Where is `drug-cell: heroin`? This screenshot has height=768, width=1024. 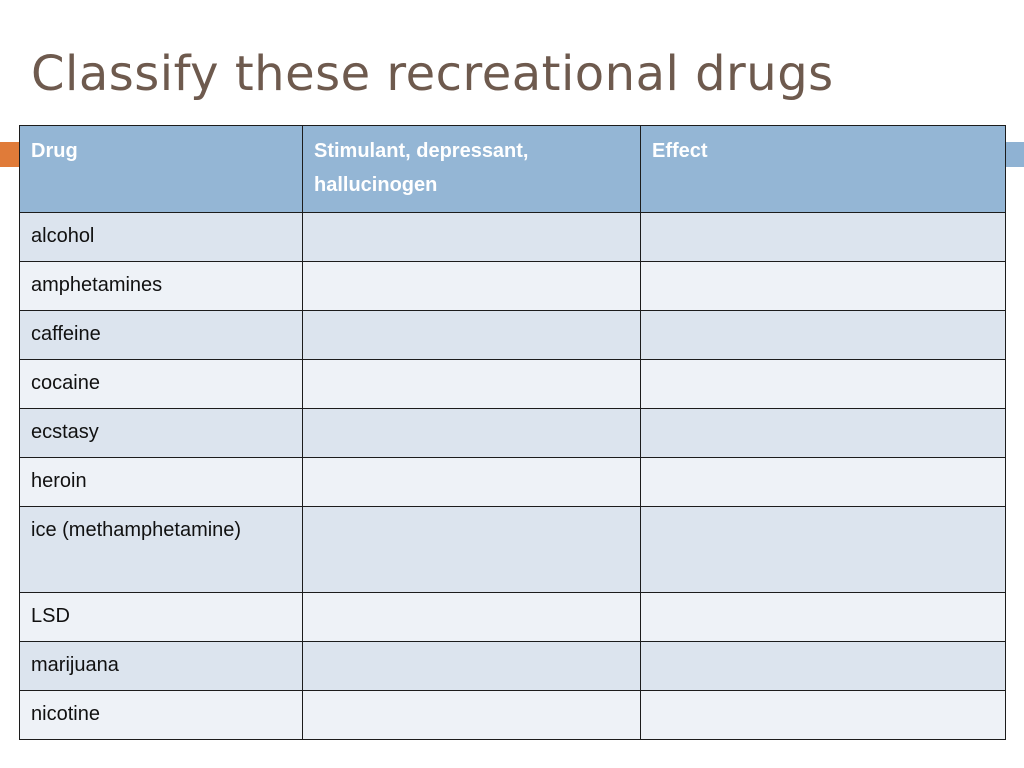 drug-cell: heroin is located at coordinates (161, 482).